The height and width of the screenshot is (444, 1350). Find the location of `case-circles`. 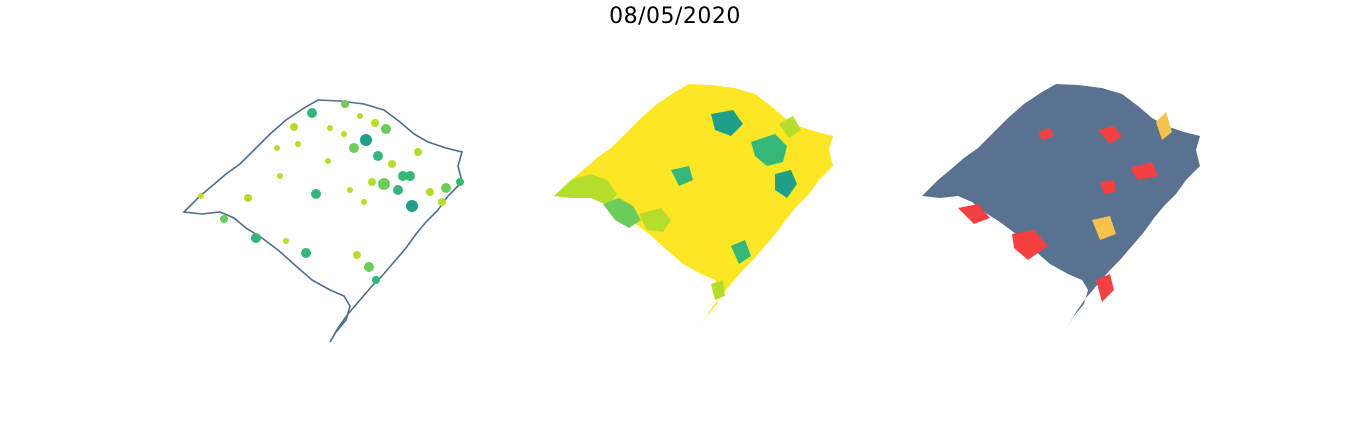

case-circles is located at coordinates (331, 192).